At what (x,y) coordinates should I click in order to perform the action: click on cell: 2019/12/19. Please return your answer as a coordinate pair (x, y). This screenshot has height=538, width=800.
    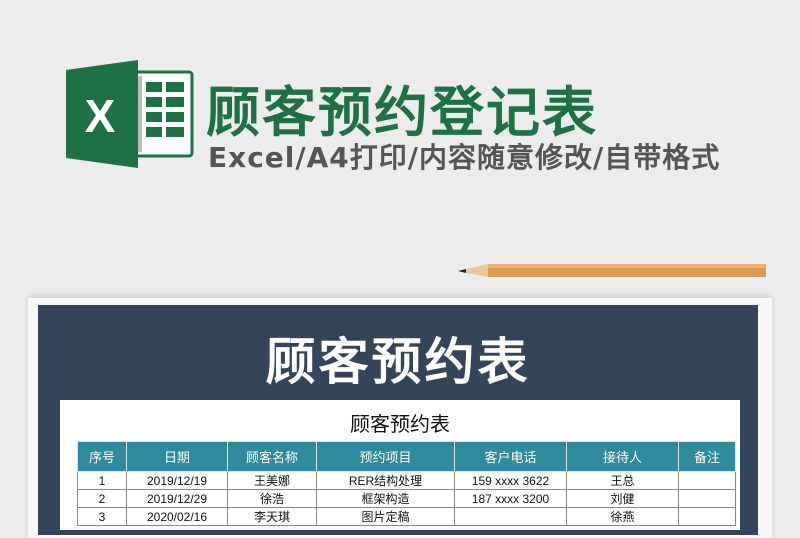
    Looking at the image, I should click on (177, 480).